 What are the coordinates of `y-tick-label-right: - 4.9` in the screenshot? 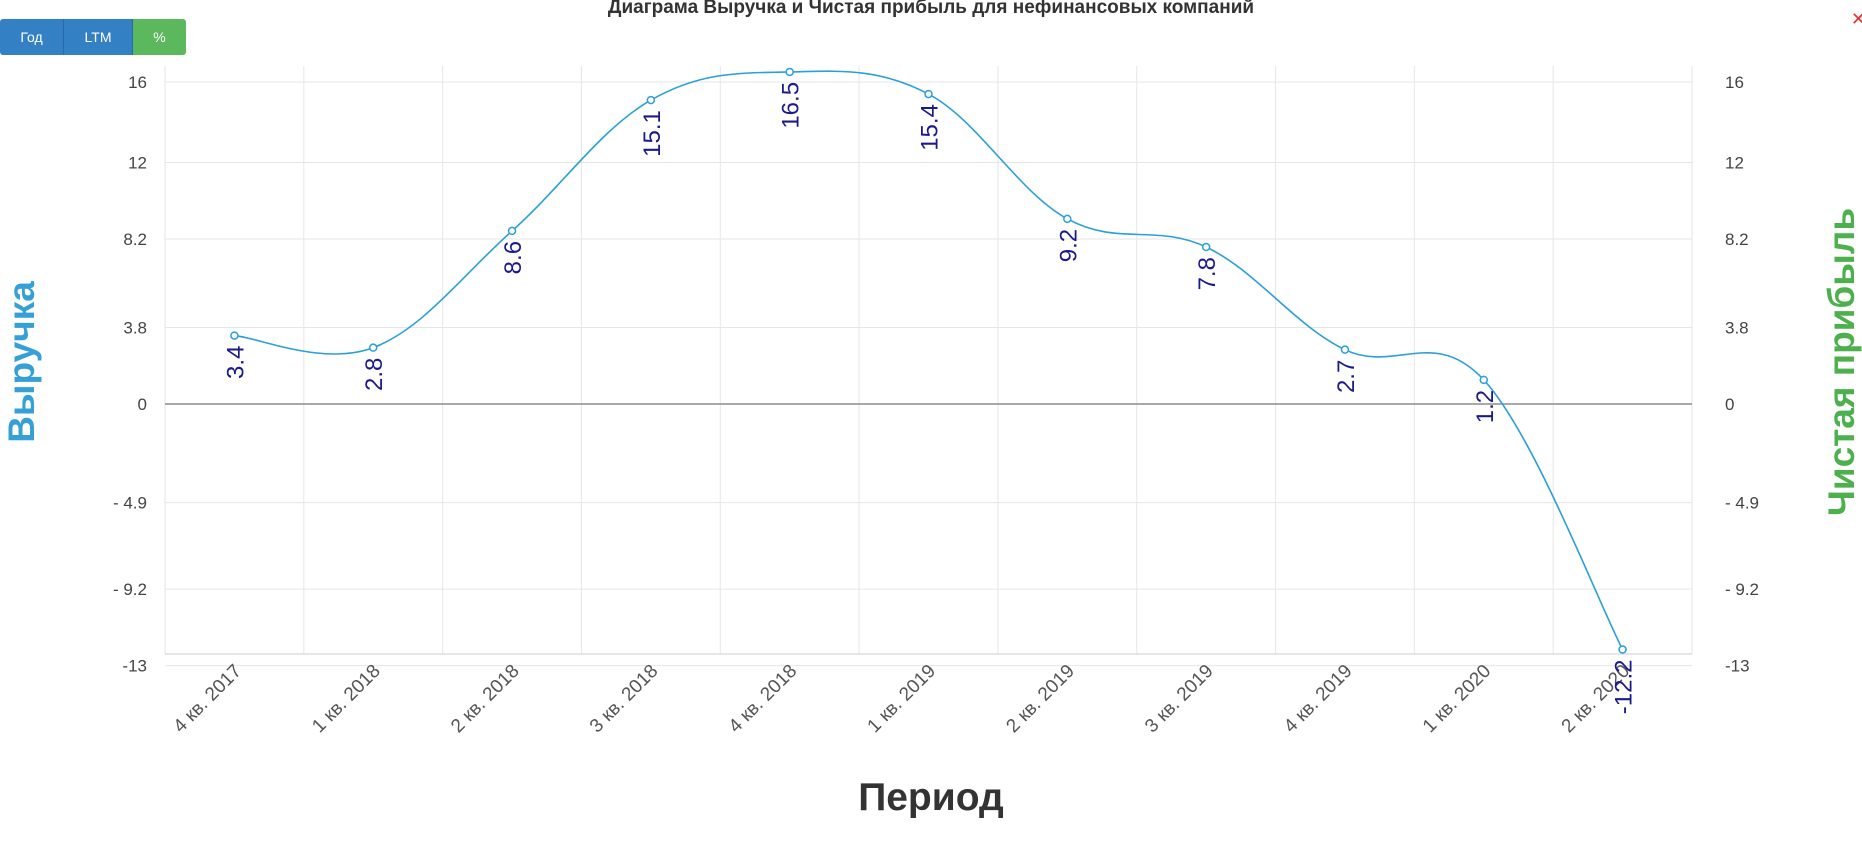 It's located at (1742, 503).